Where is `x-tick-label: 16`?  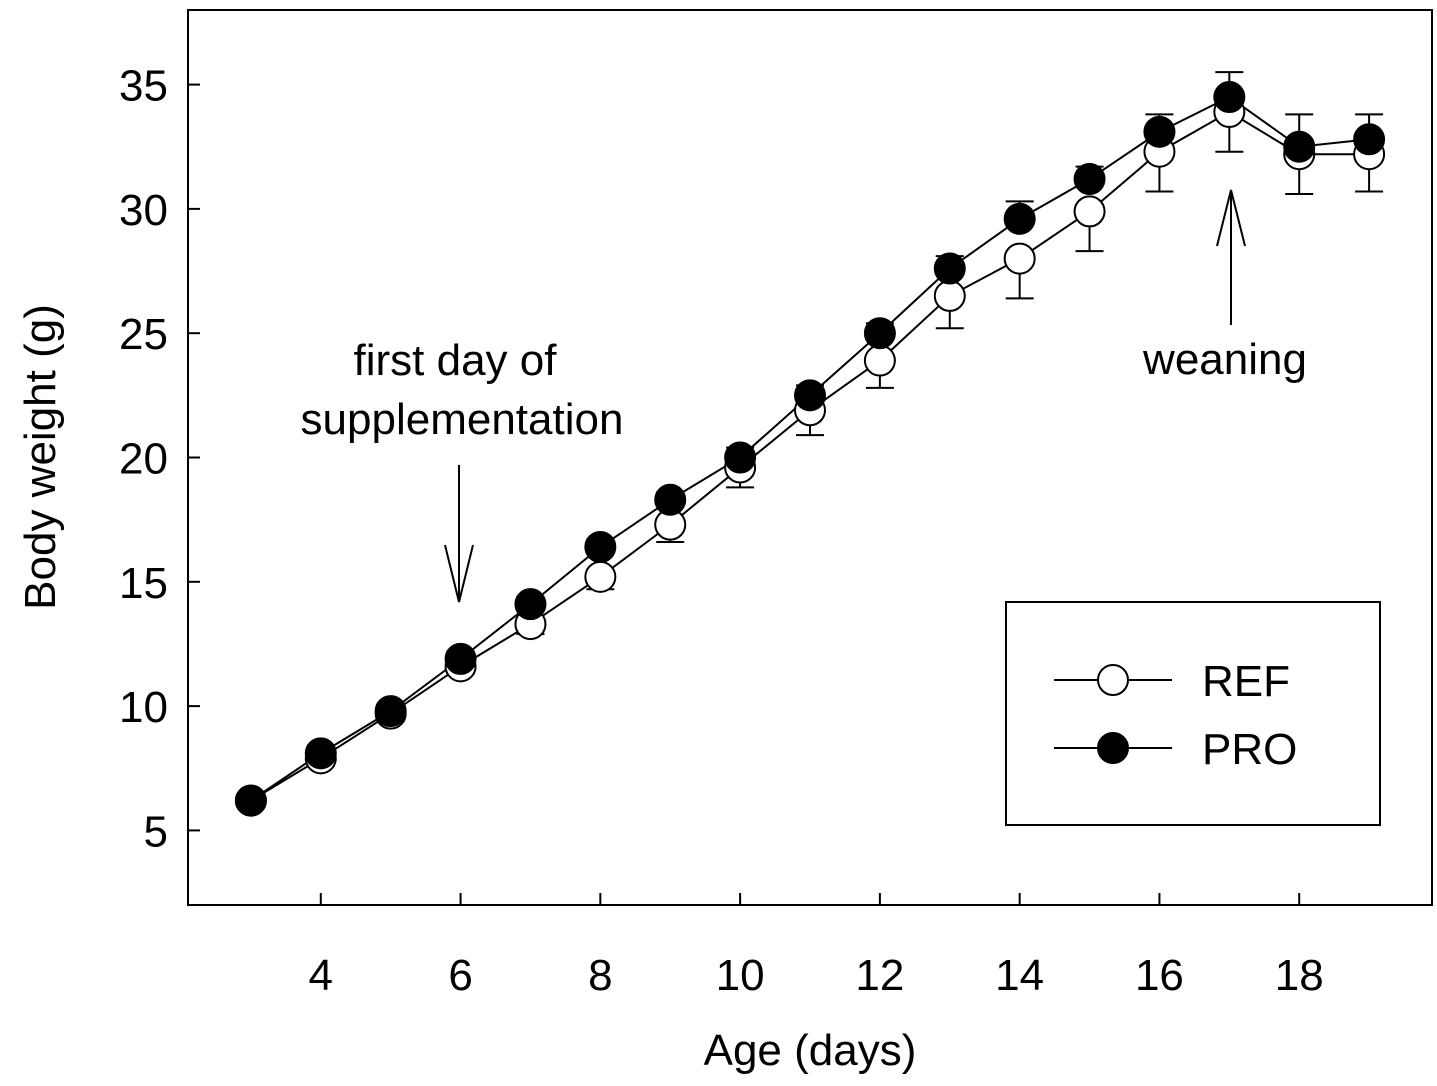 x-tick-label: 16 is located at coordinates (1159, 975).